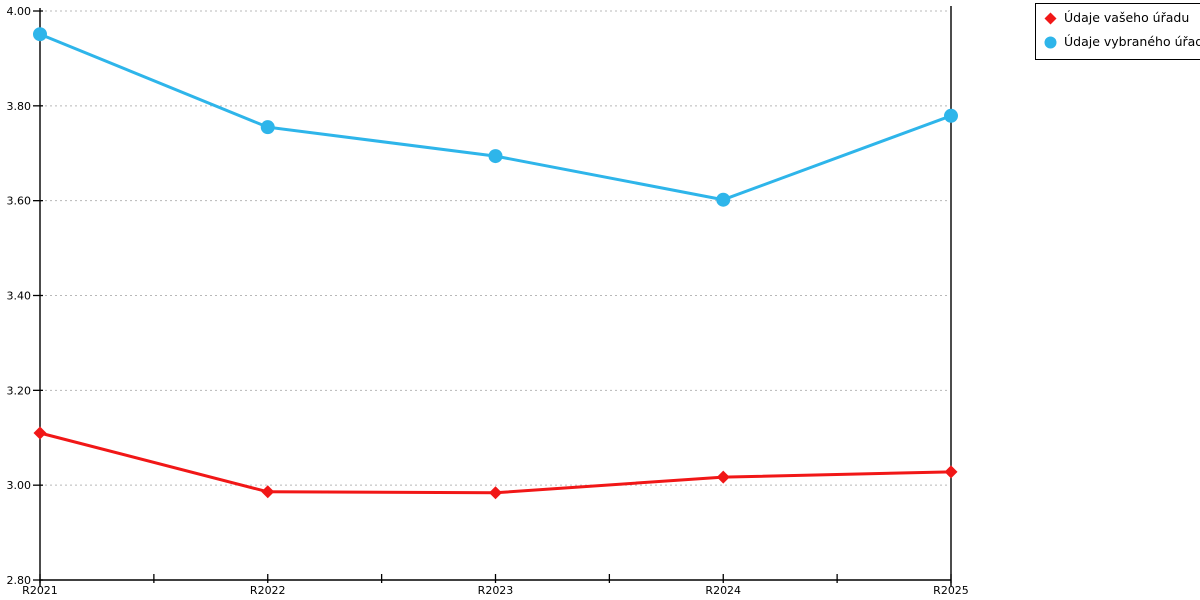 The image size is (1200, 600). What do you see at coordinates (19, 201) in the screenshot?
I see `y-tick-label: 3.60` at bounding box center [19, 201].